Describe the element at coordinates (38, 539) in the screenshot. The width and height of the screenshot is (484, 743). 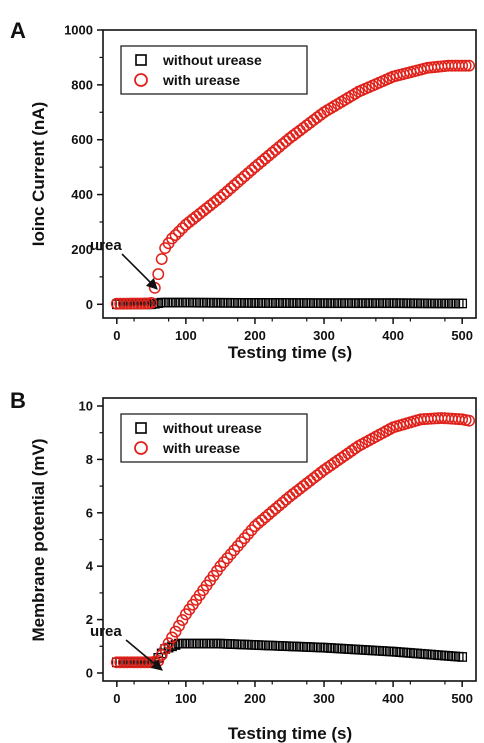
I see `y-axis-title: Membrane potential (mV)` at that location.